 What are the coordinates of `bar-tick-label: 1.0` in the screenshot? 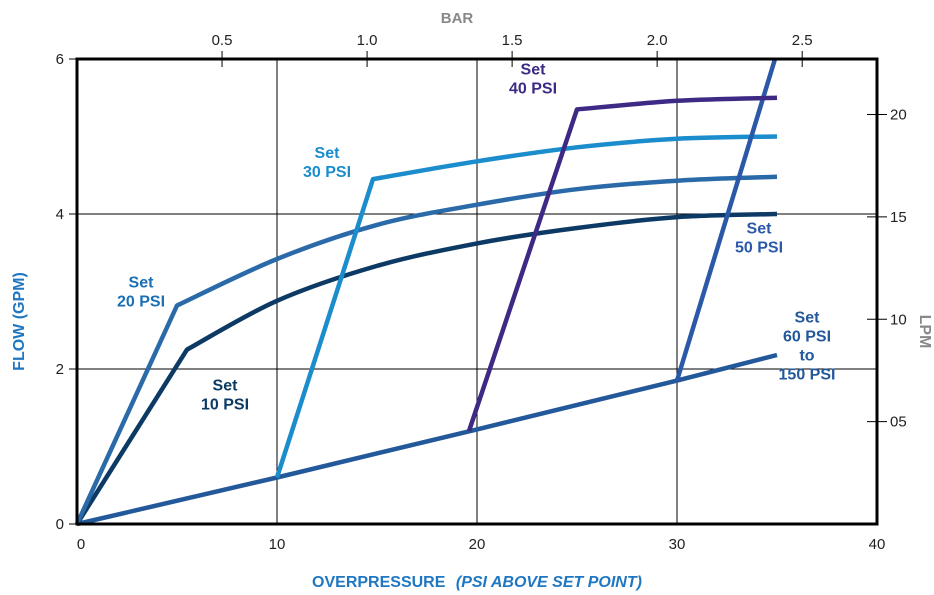 It's located at (367, 40).